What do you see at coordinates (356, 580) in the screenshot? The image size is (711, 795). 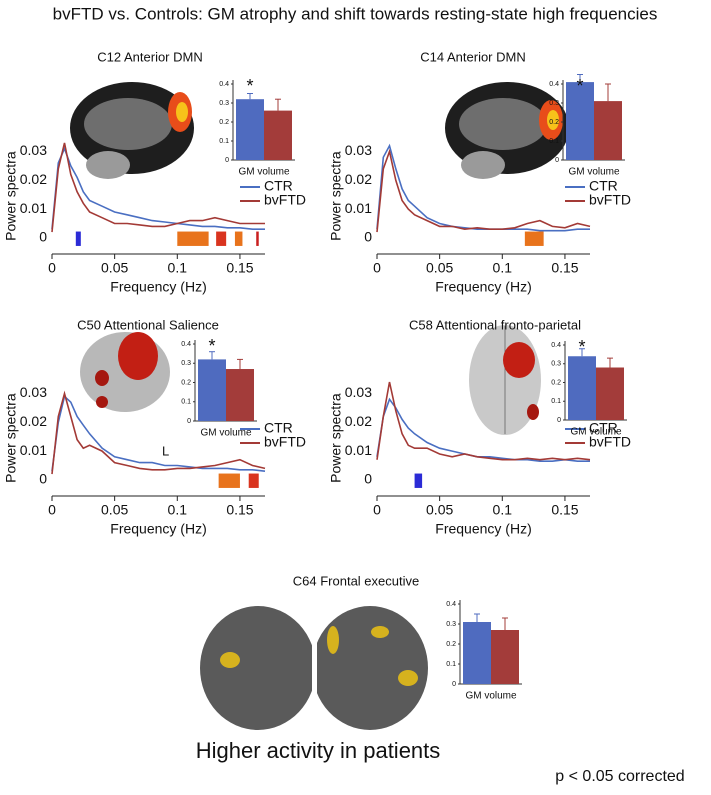 I see `panel-title: C64 Frontal executive` at bounding box center [356, 580].